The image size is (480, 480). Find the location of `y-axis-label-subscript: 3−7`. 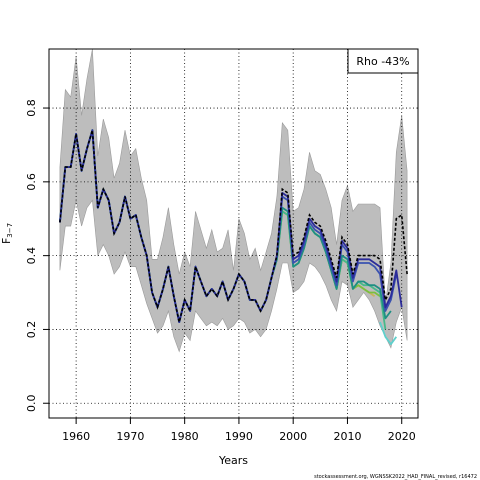

y-axis-label-subscript: 3−7 is located at coordinates (10, 230).